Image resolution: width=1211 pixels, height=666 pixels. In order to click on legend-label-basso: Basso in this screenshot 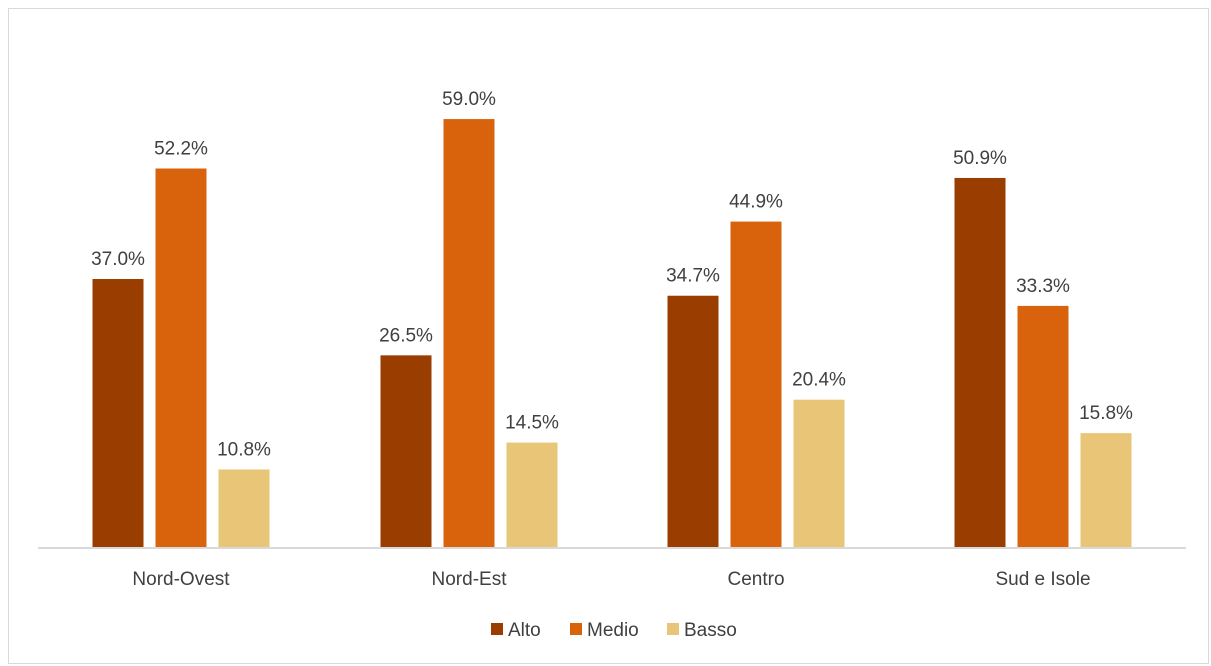, I will do `click(710, 630)`.